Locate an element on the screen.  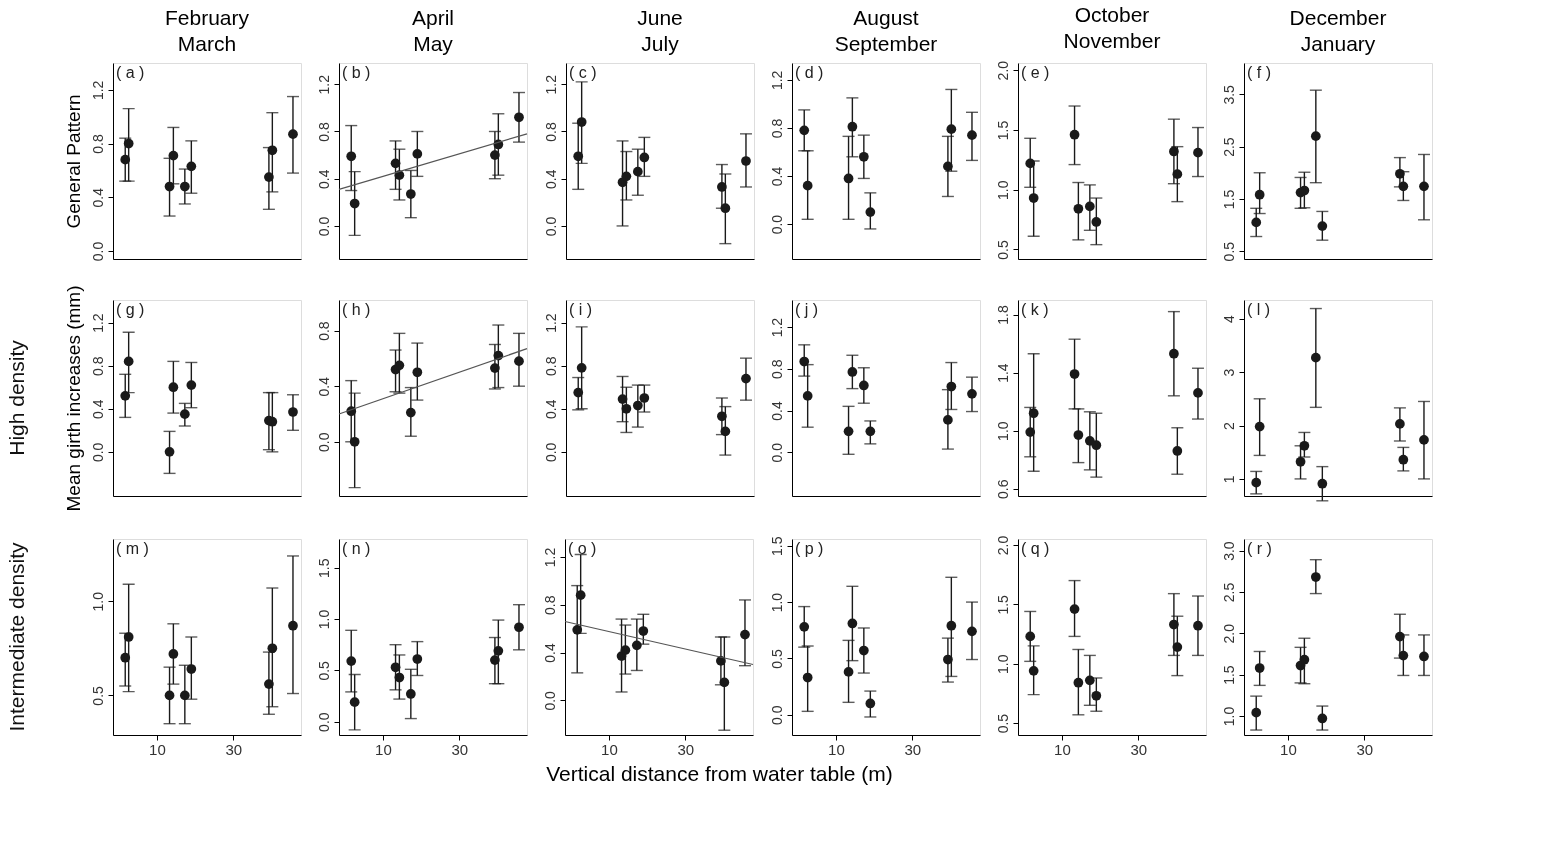
annotation: ( q ) is located at coordinates (1035, 548).